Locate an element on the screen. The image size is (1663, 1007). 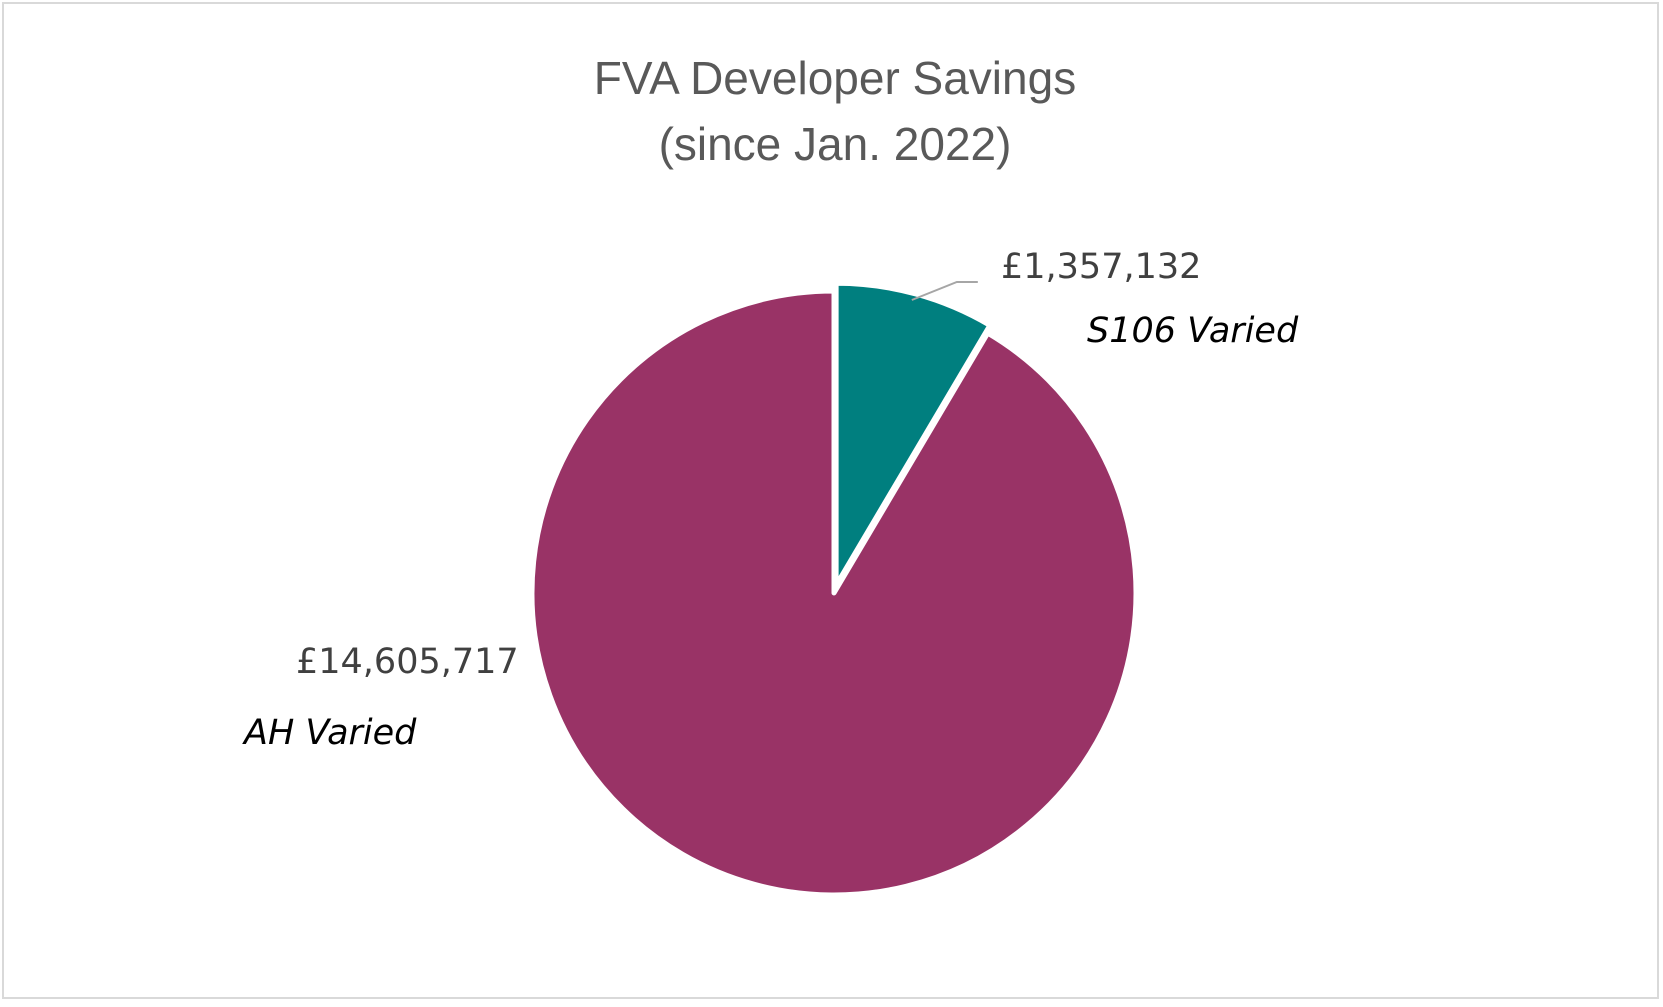
category-label-s106: S106 Varied is located at coordinates (1193, 331).